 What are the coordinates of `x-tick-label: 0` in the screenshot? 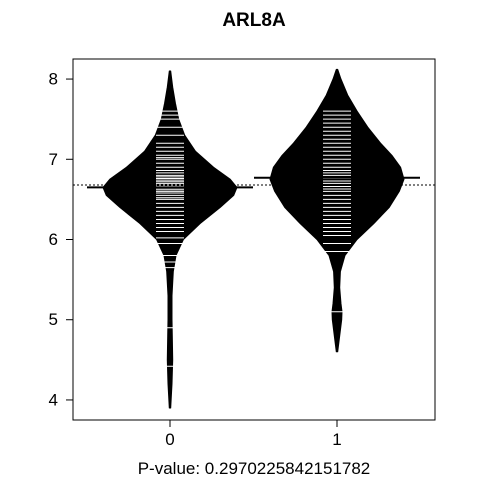 It's located at (169, 439).